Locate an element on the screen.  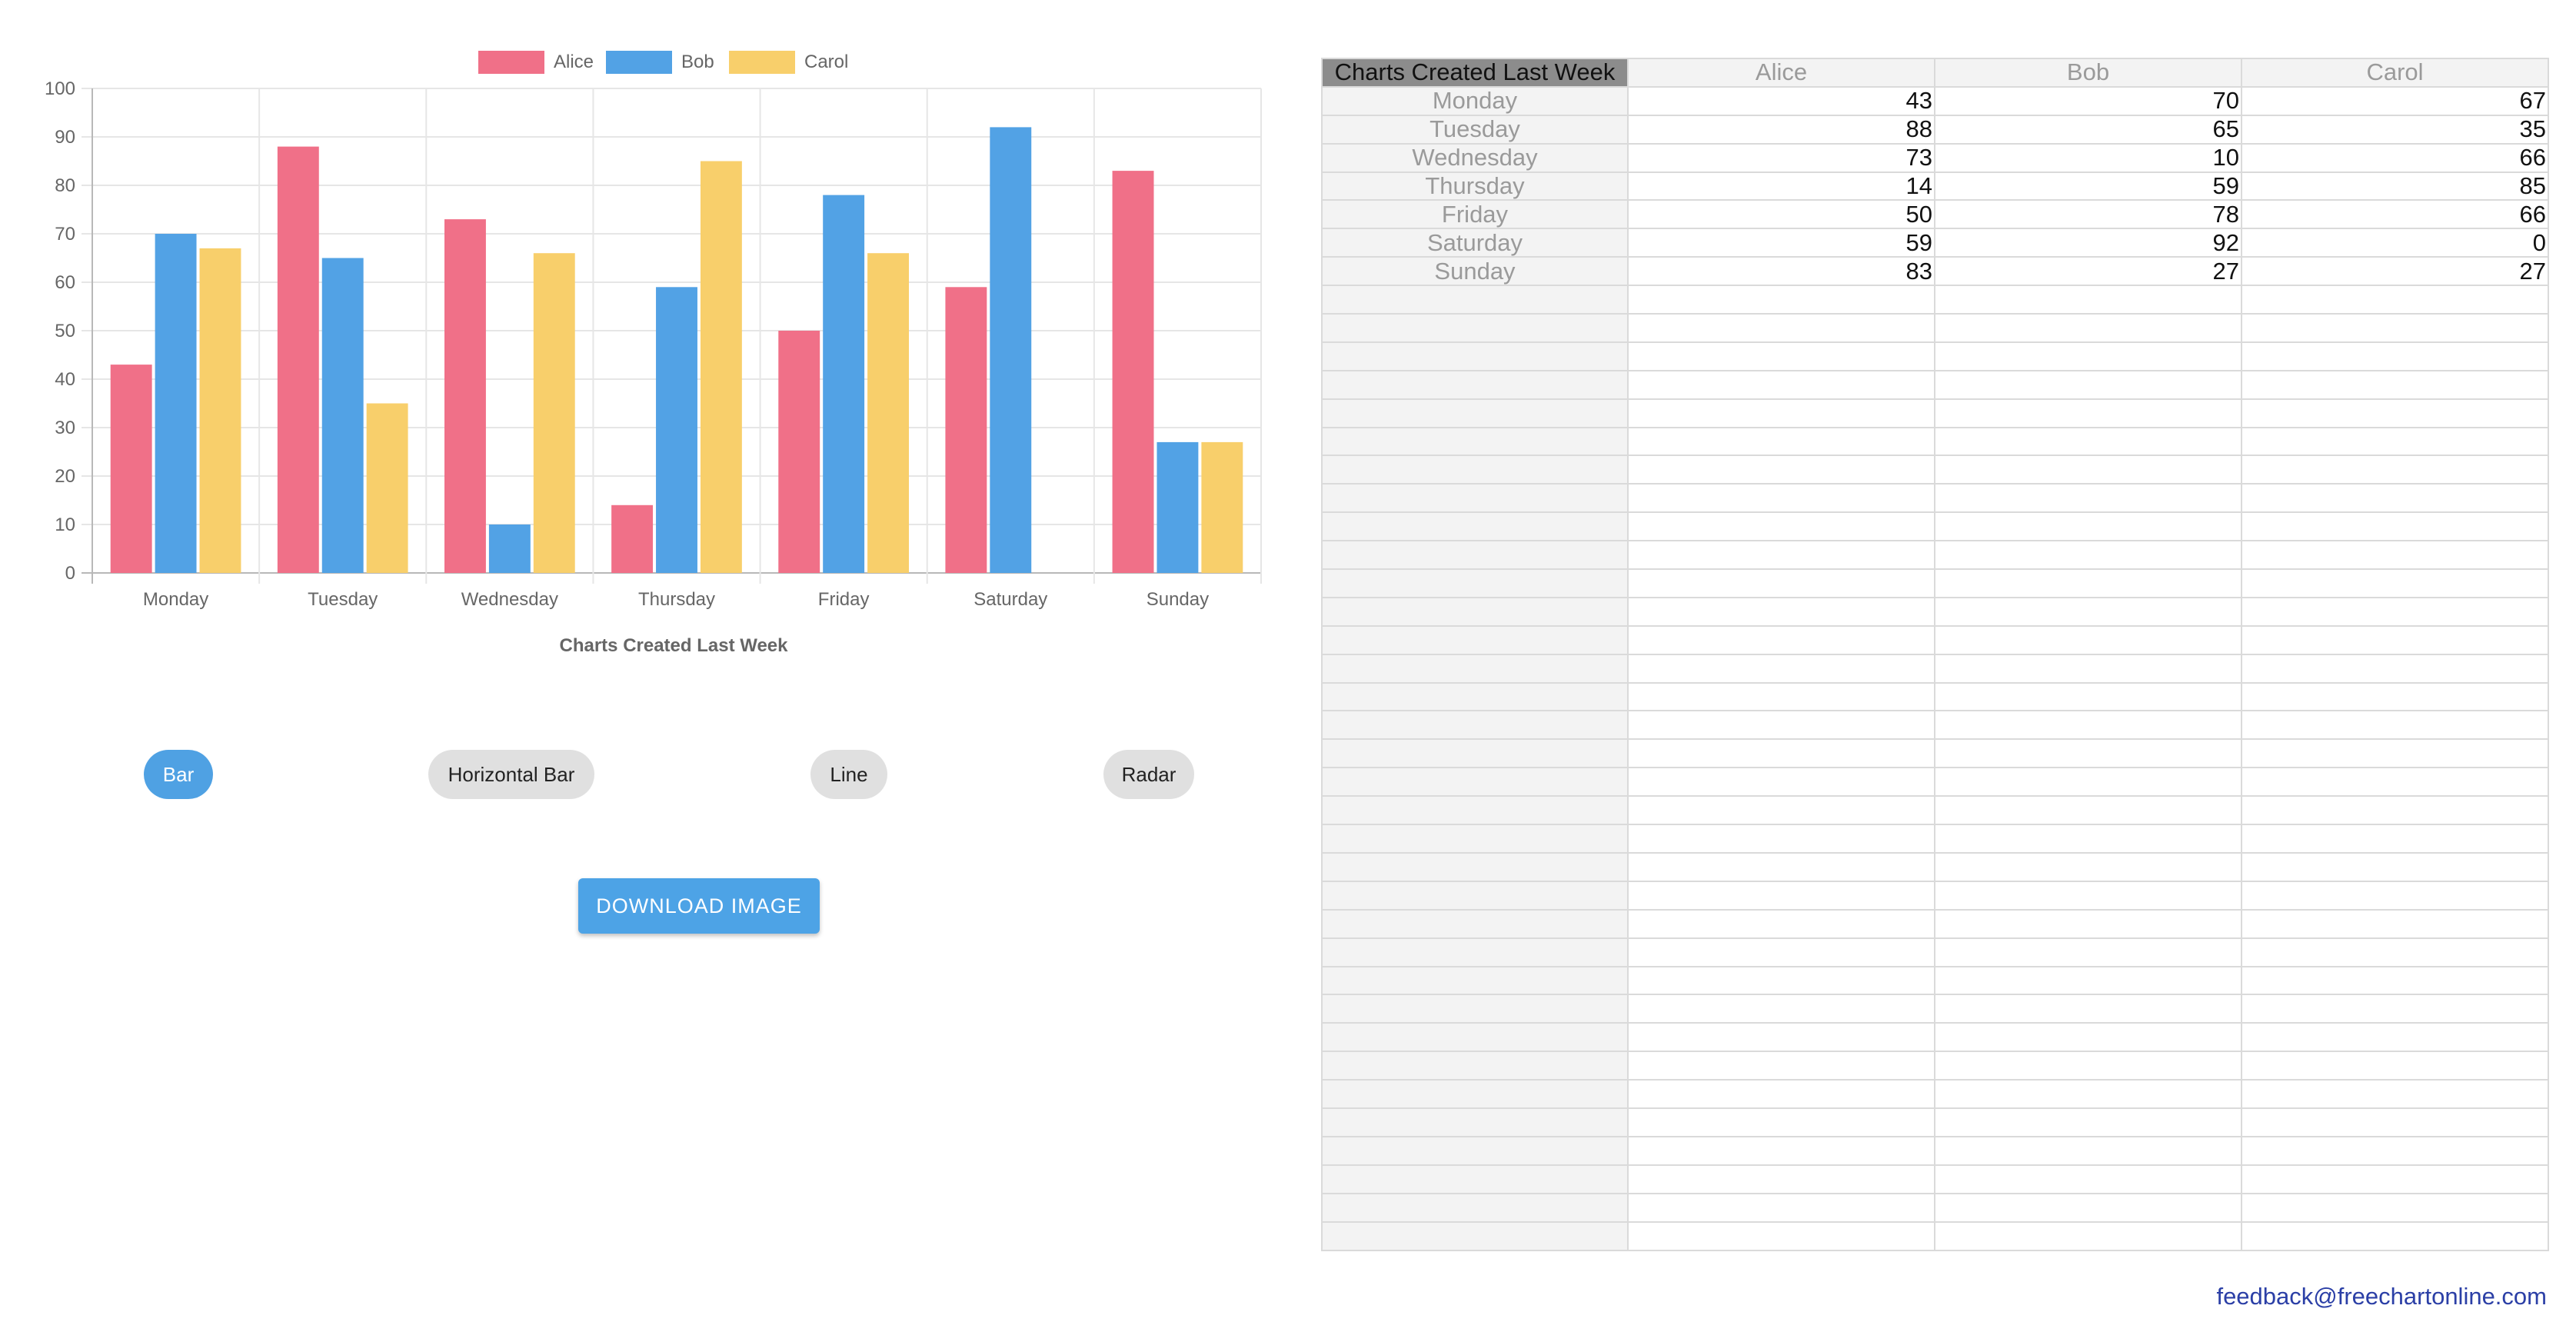
bar-alice-thursday is located at coordinates (632, 538).